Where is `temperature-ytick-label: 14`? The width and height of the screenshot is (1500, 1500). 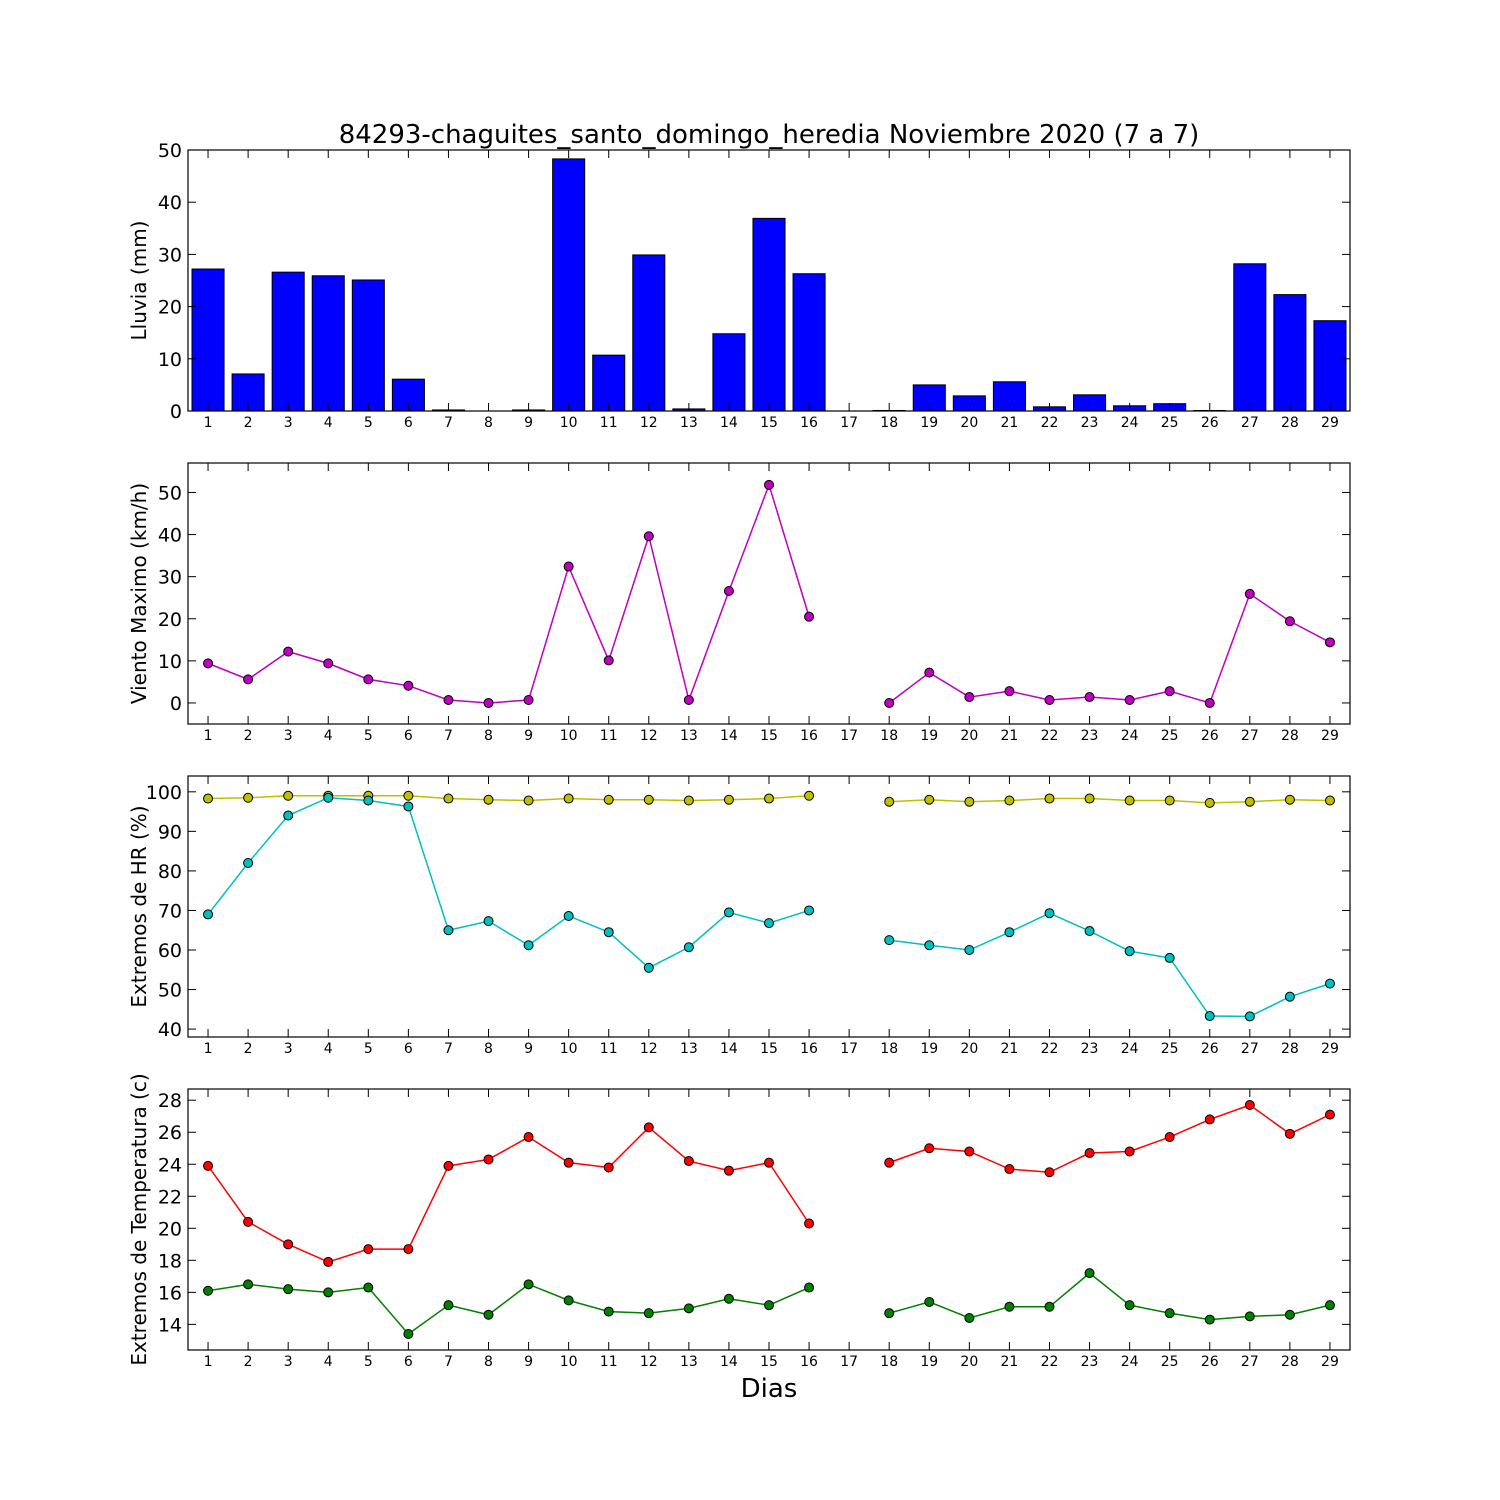
temperature-ytick-label: 14 is located at coordinates (170, 1325).